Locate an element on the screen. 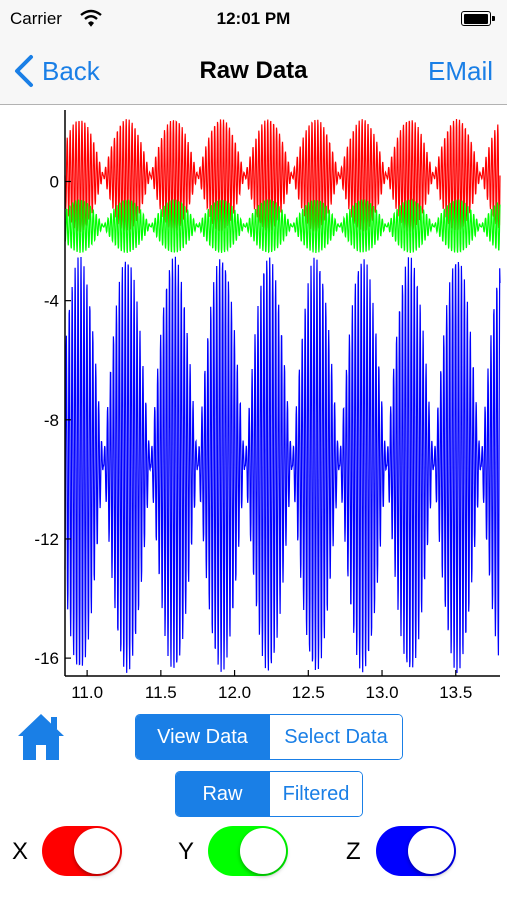  z-axis-label: Z is located at coordinates (353, 851).